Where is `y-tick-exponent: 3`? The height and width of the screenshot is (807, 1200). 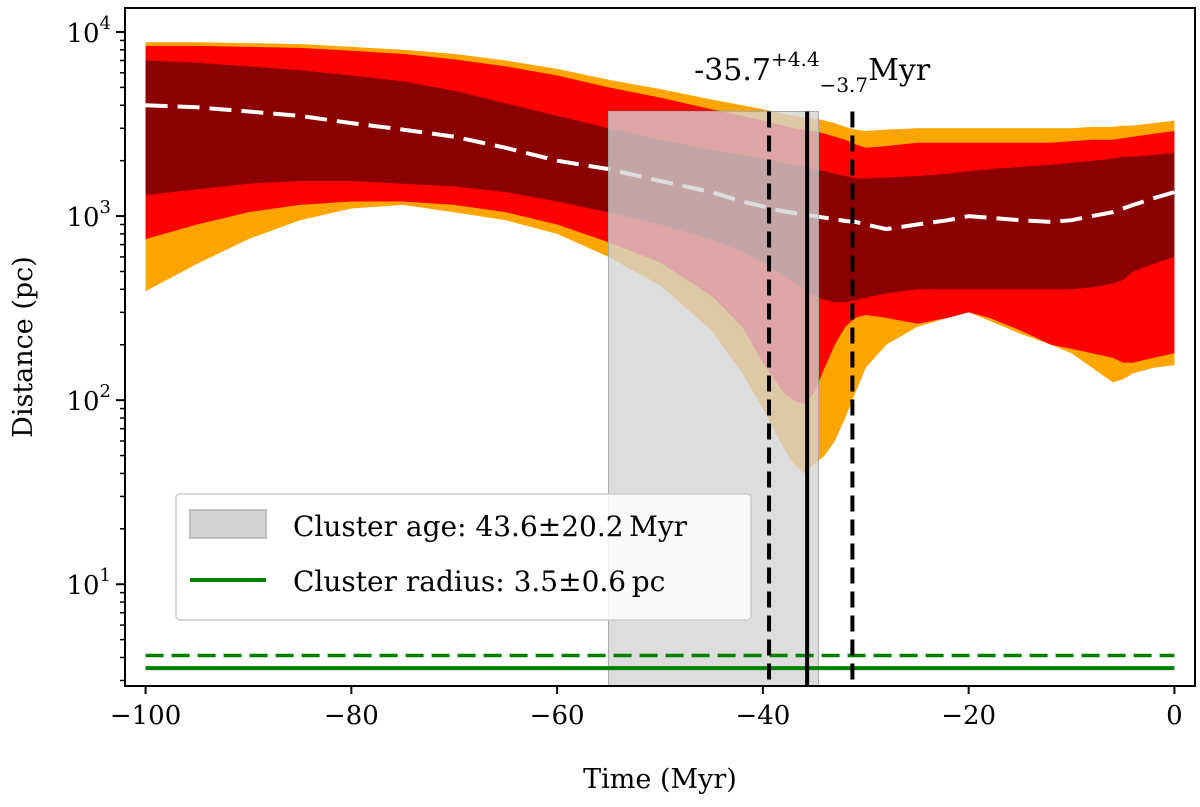
y-tick-exponent: 3 is located at coordinates (105, 207).